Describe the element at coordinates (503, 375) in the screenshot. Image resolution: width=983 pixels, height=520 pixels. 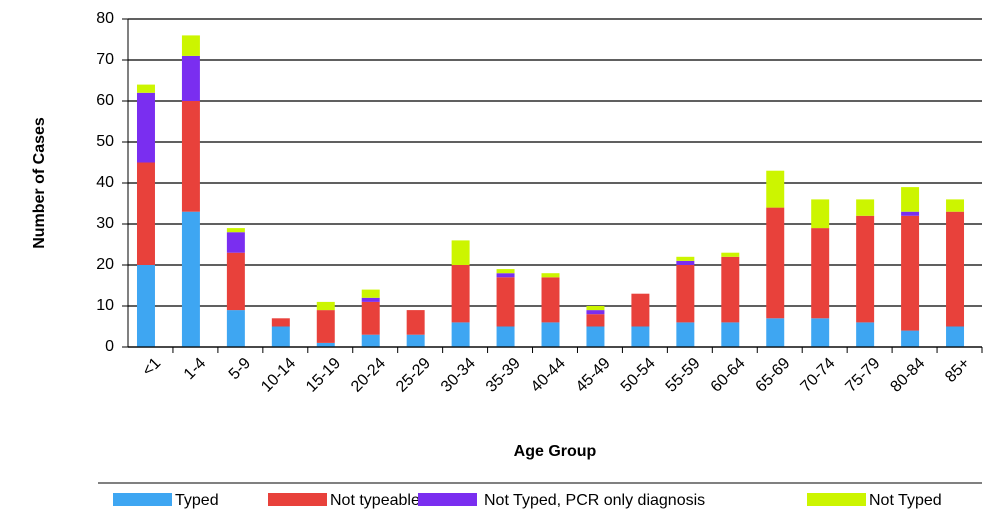
I see `x-tick-label: 35-39` at that location.